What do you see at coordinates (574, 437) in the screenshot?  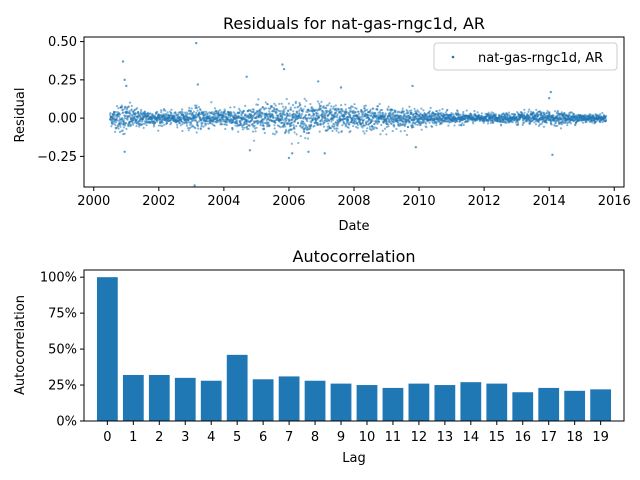 I see `autocorrelation-x-tick-label: 18` at bounding box center [574, 437].